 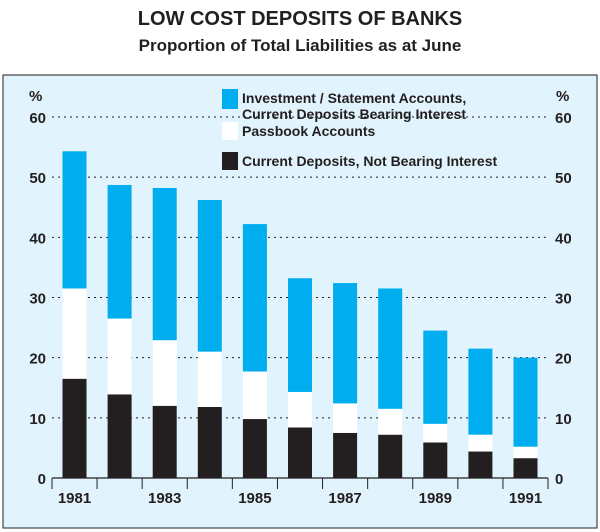 I want to click on y-tick-label-left: 40, so click(x=37, y=238).